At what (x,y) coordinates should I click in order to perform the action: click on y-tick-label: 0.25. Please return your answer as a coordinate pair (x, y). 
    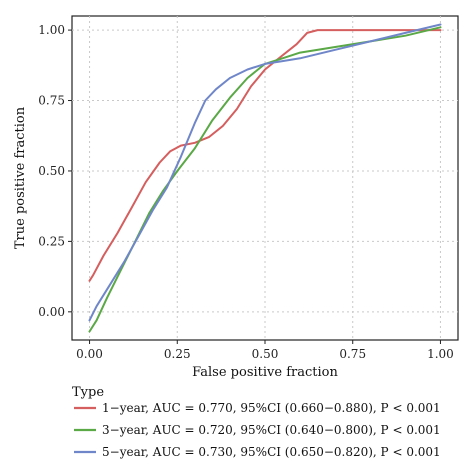
    Looking at the image, I should click on (51, 241).